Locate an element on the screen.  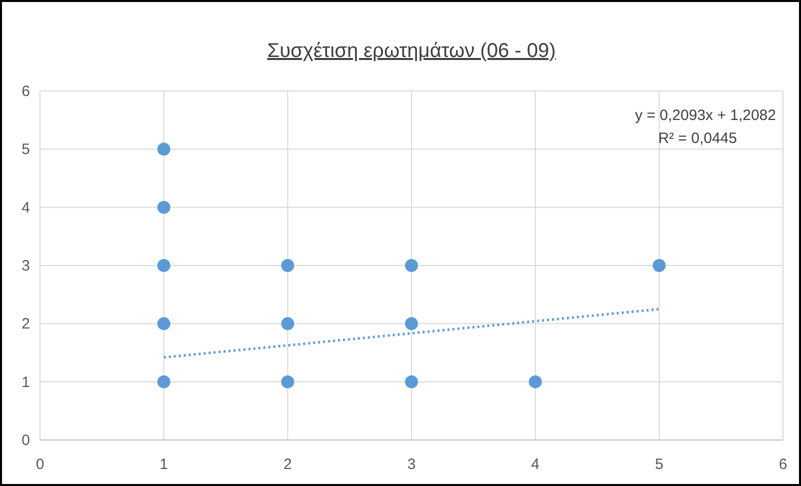
y-tick-label: 6 is located at coordinates (26, 91).